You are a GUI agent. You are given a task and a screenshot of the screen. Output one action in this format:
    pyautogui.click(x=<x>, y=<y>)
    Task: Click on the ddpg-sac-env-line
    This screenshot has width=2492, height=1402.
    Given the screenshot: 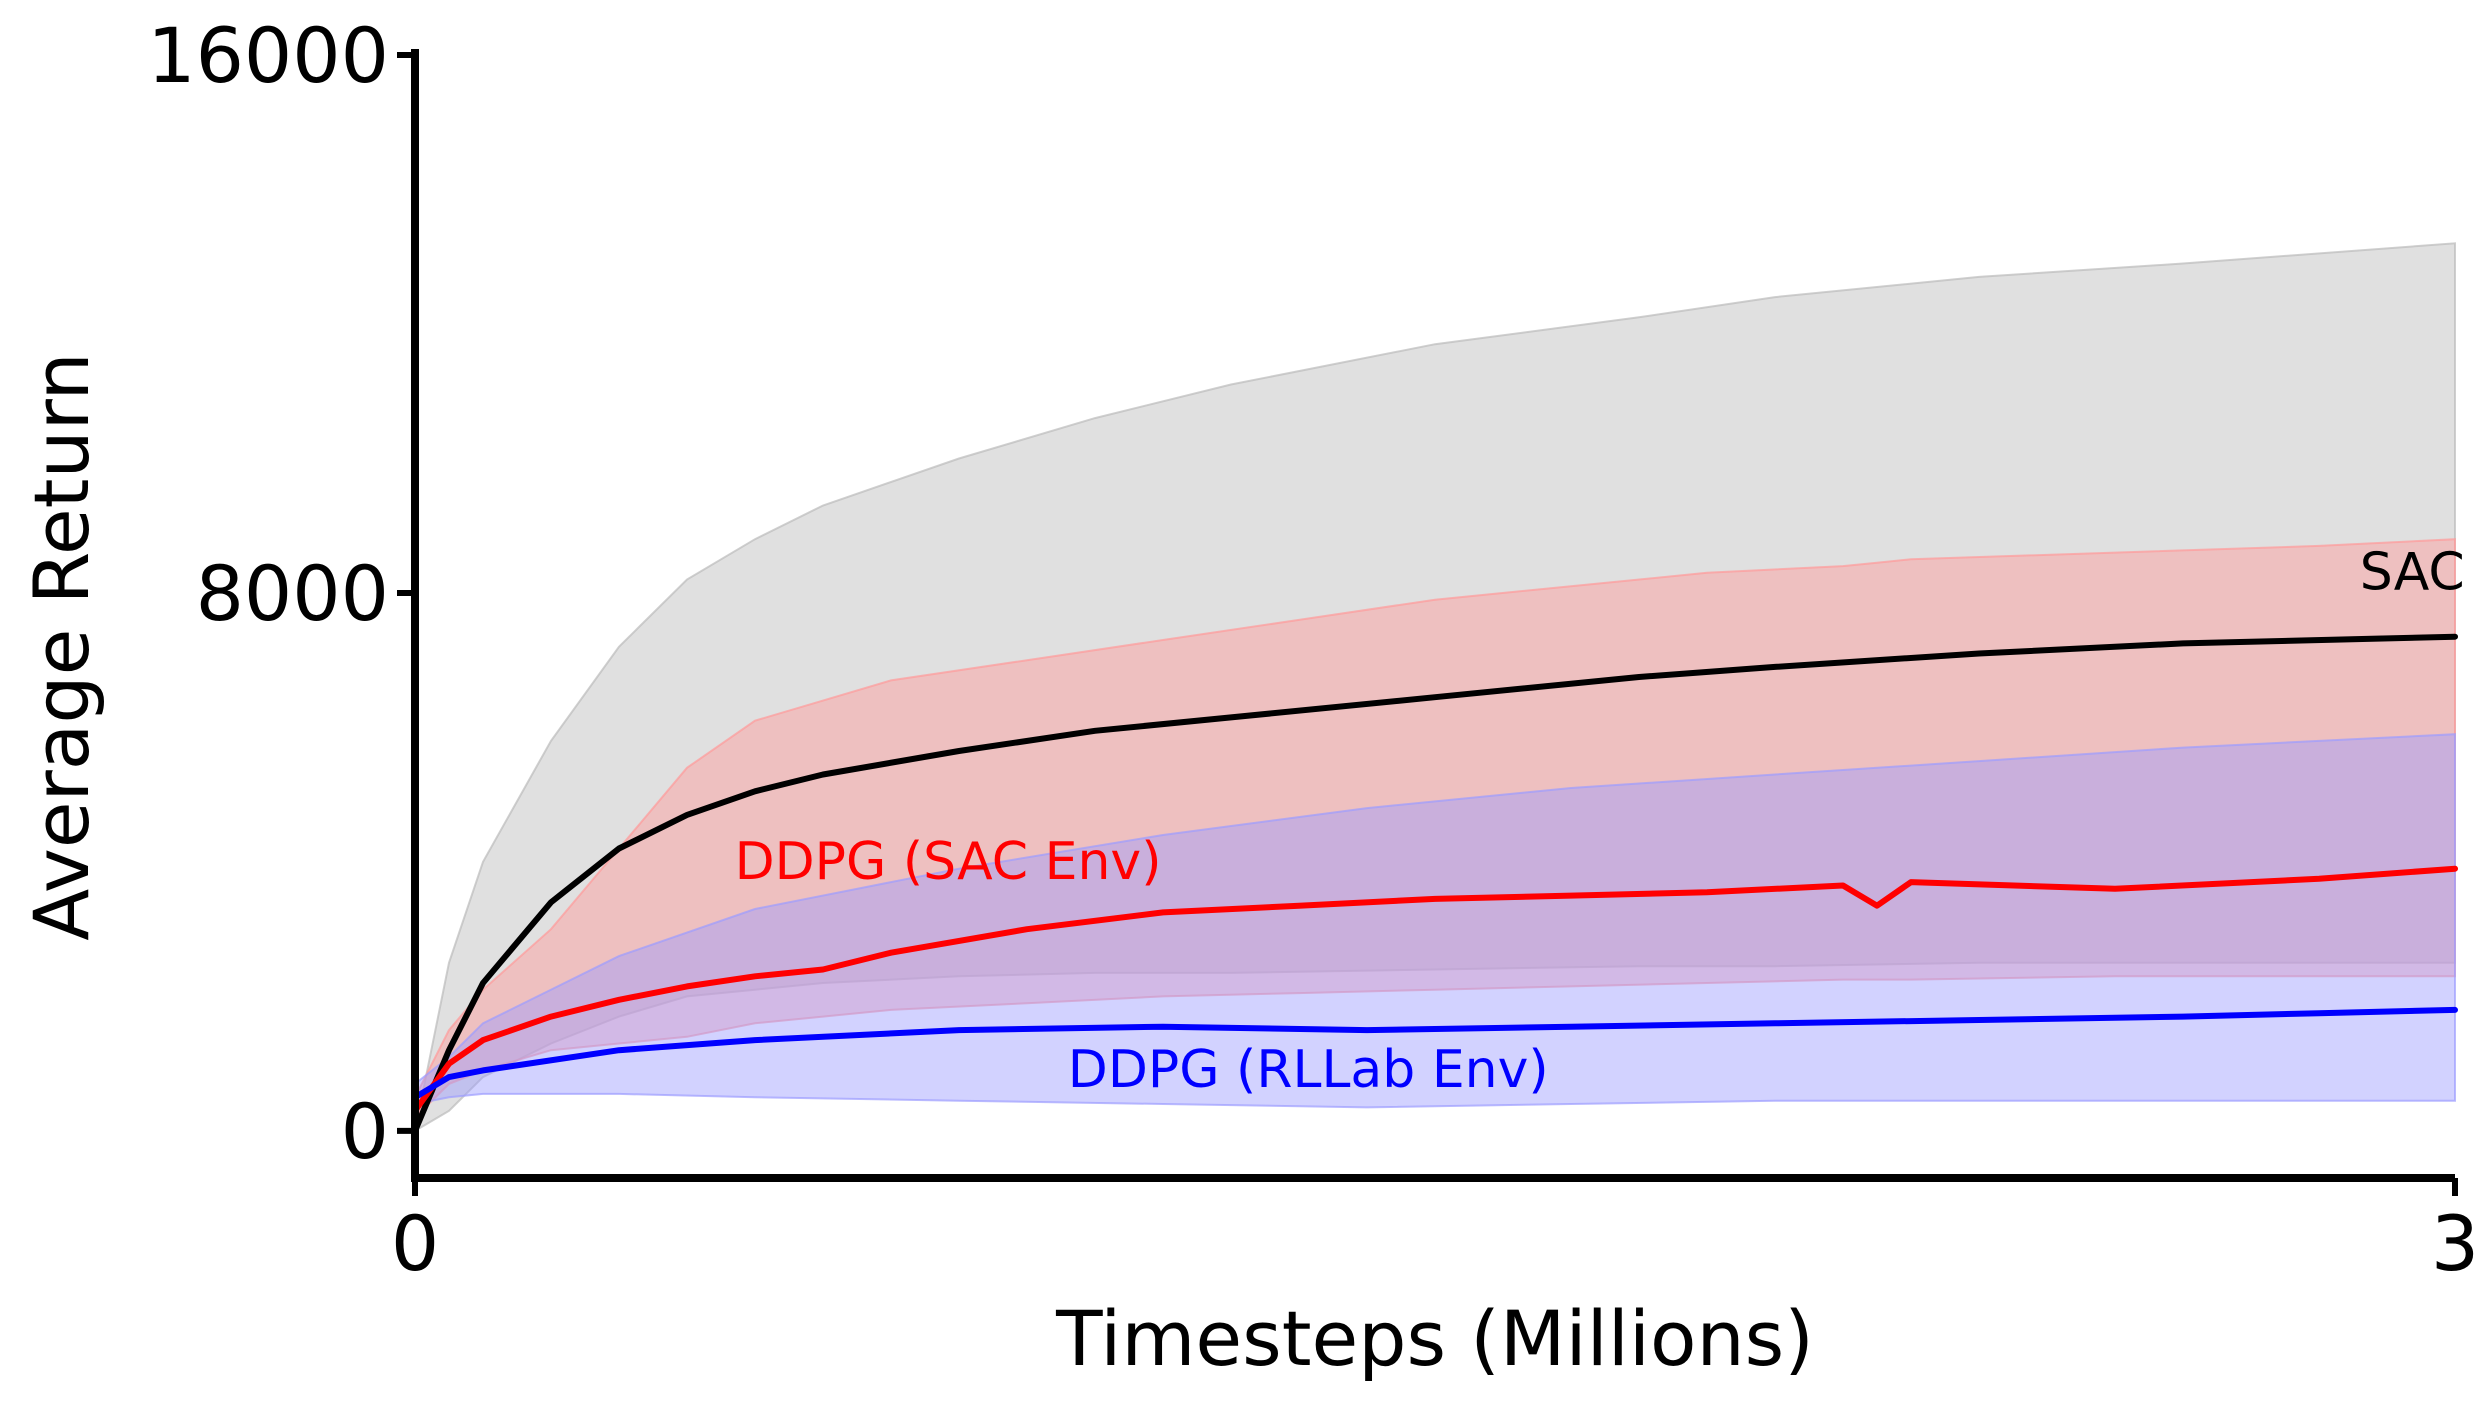 What is the action you would take?
    pyautogui.click(x=1435, y=989)
    